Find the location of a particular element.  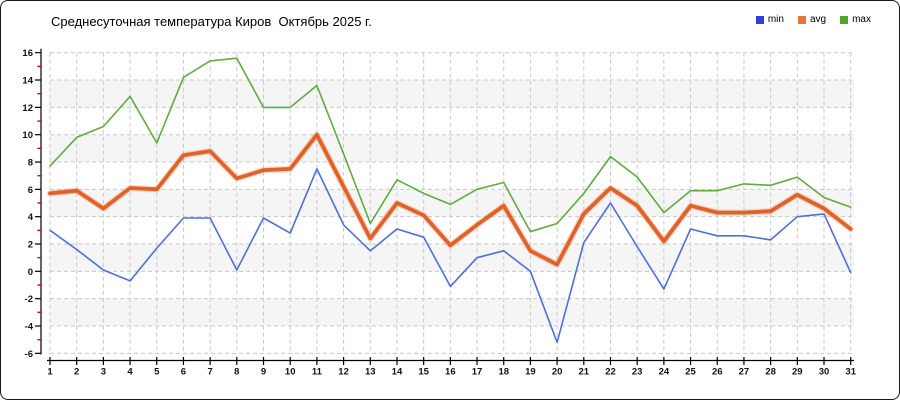

x-tick-label: 21 is located at coordinates (584, 372).